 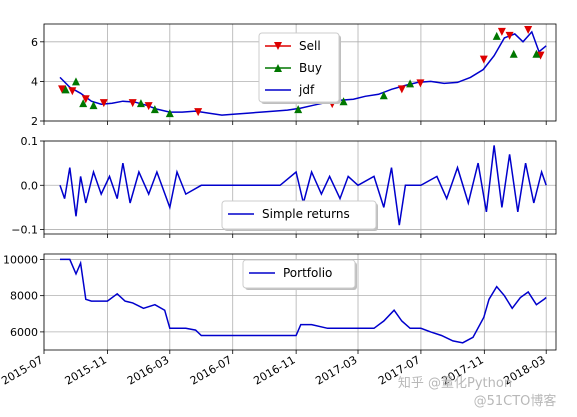 I want to click on x-tick-label: 2017-03, so click(x=336, y=370).